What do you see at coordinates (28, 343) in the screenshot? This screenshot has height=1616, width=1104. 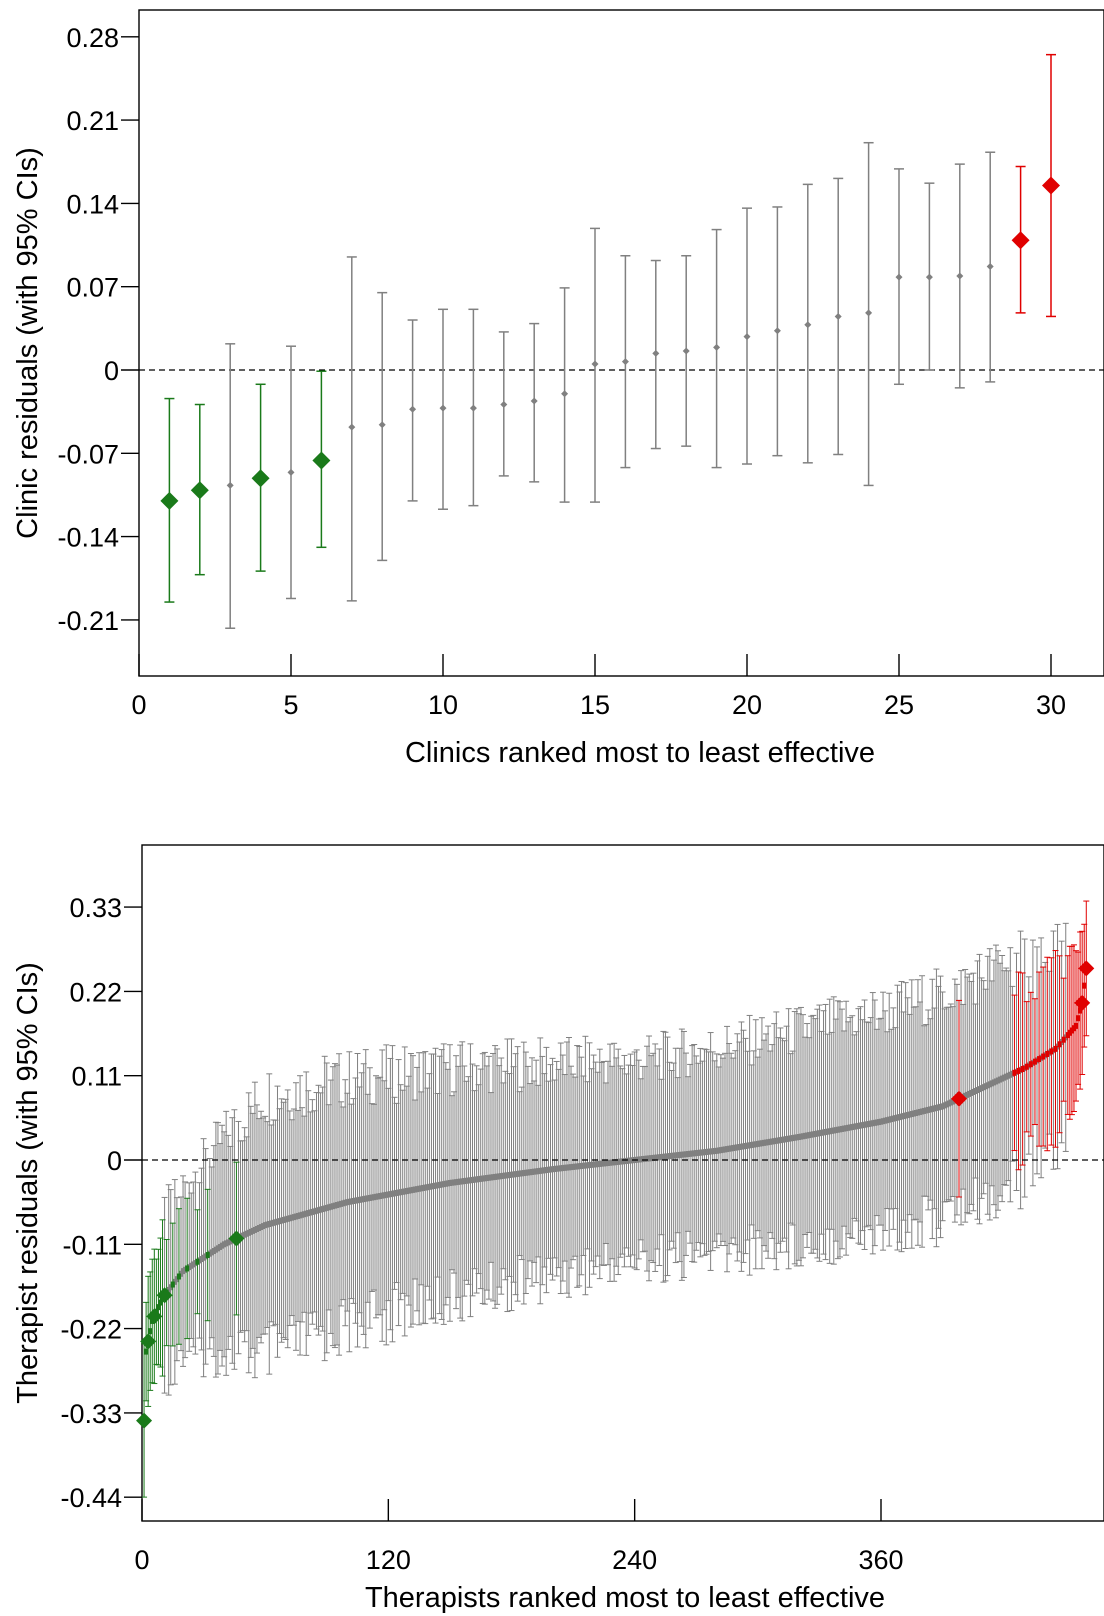 I see `clinic-y-axis-label: Clinic residuals (with 95% CIs)` at bounding box center [28, 343].